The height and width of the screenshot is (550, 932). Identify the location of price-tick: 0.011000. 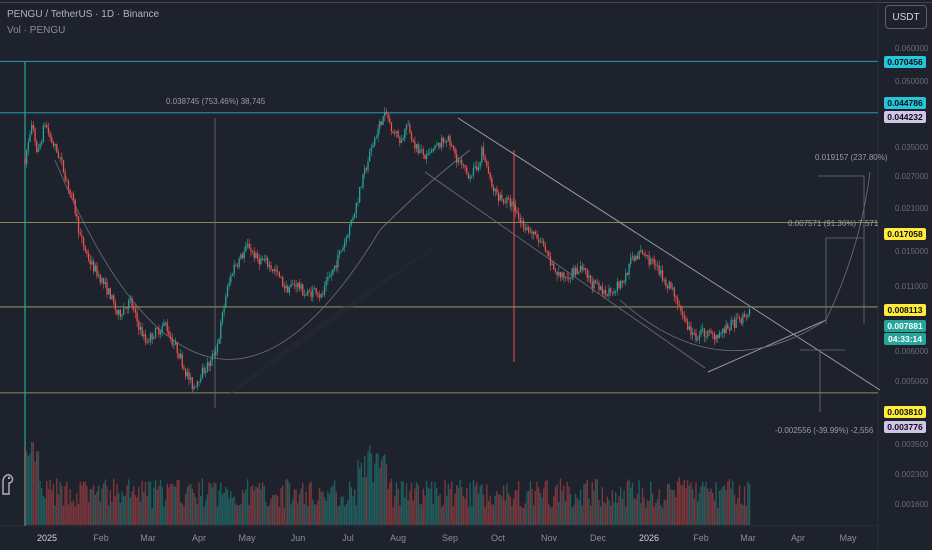
(911, 286).